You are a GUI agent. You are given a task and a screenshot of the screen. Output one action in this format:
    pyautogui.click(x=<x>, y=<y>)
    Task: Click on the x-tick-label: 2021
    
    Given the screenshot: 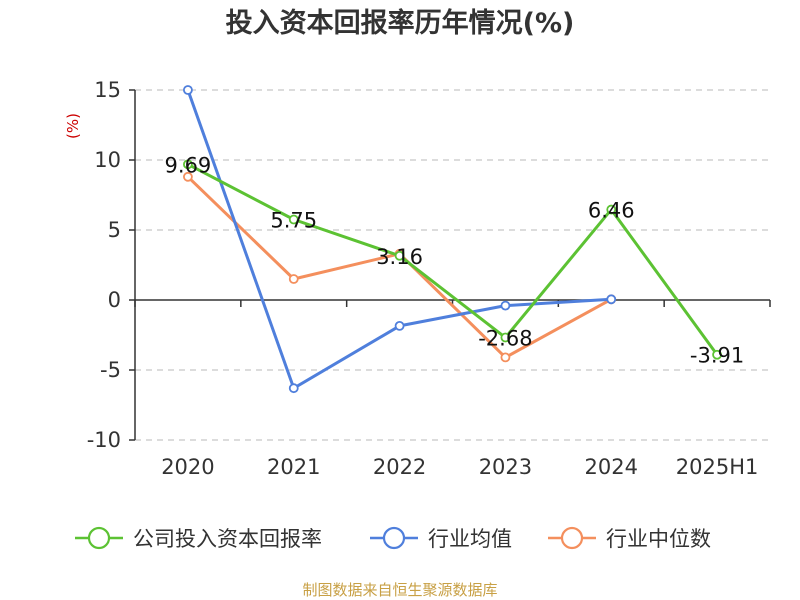 What is the action you would take?
    pyautogui.click(x=293, y=467)
    